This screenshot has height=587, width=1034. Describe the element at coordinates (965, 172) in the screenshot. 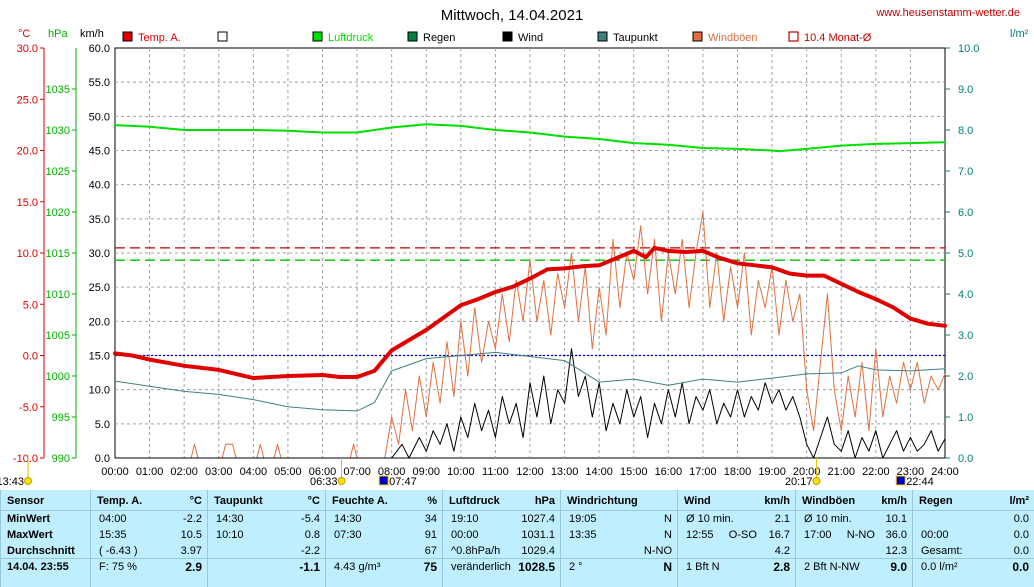

I see `rain-tick-label: 7.0` at that location.